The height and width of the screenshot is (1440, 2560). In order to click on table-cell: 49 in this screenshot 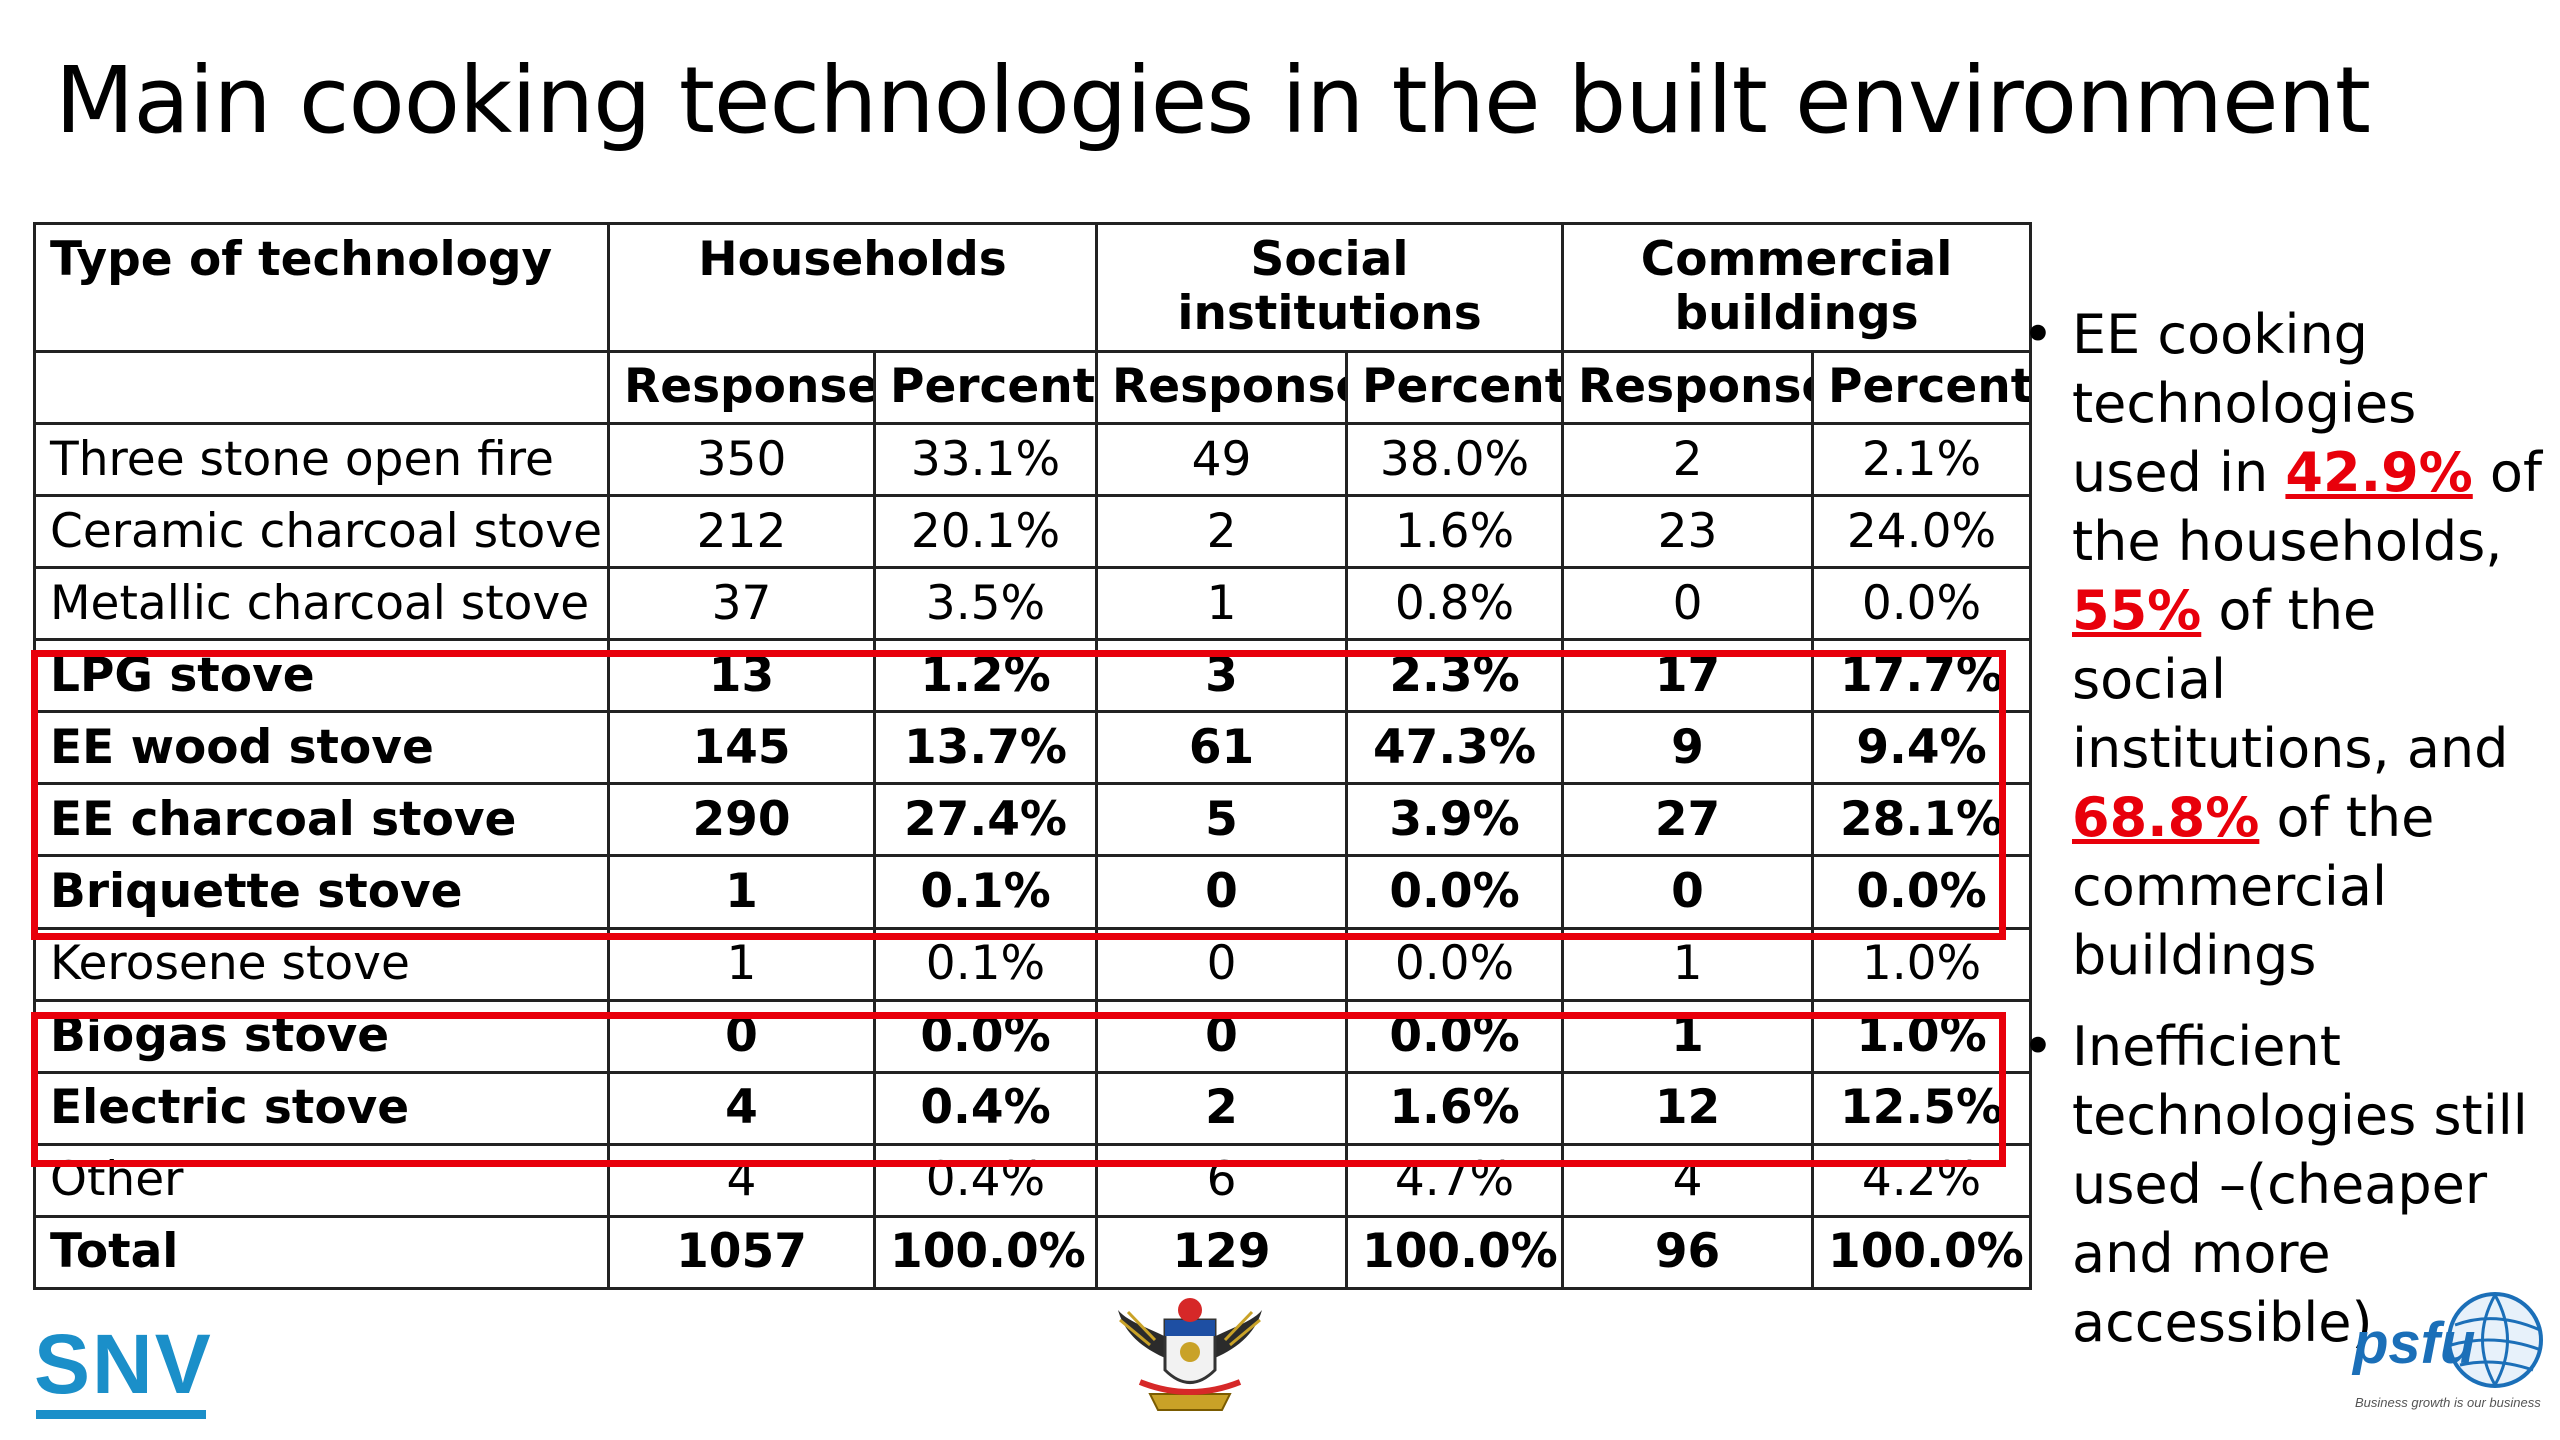, I will do `click(1222, 459)`.